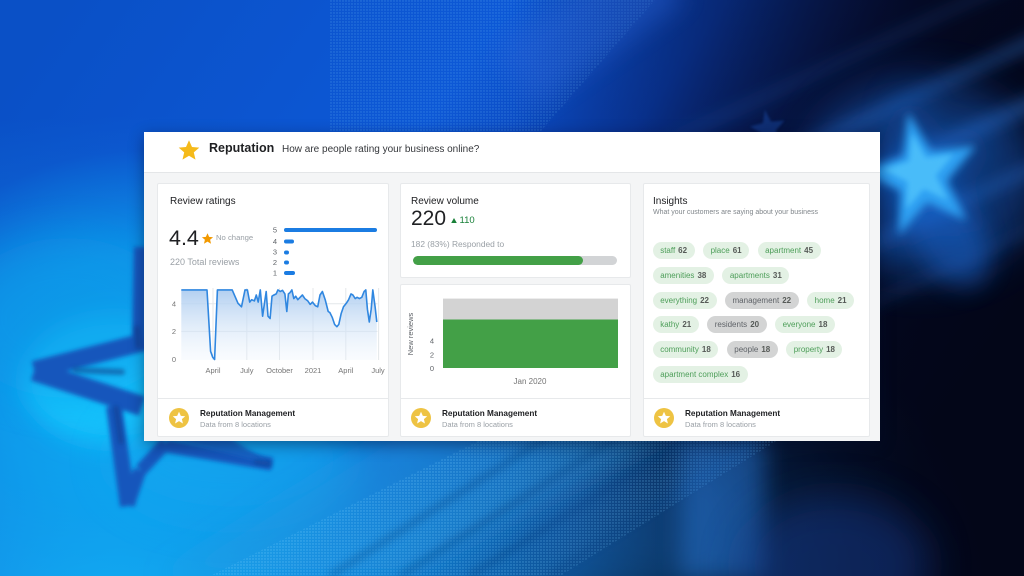  What do you see at coordinates (275, 252) in the screenshot?
I see `svg-text: 3` at bounding box center [275, 252].